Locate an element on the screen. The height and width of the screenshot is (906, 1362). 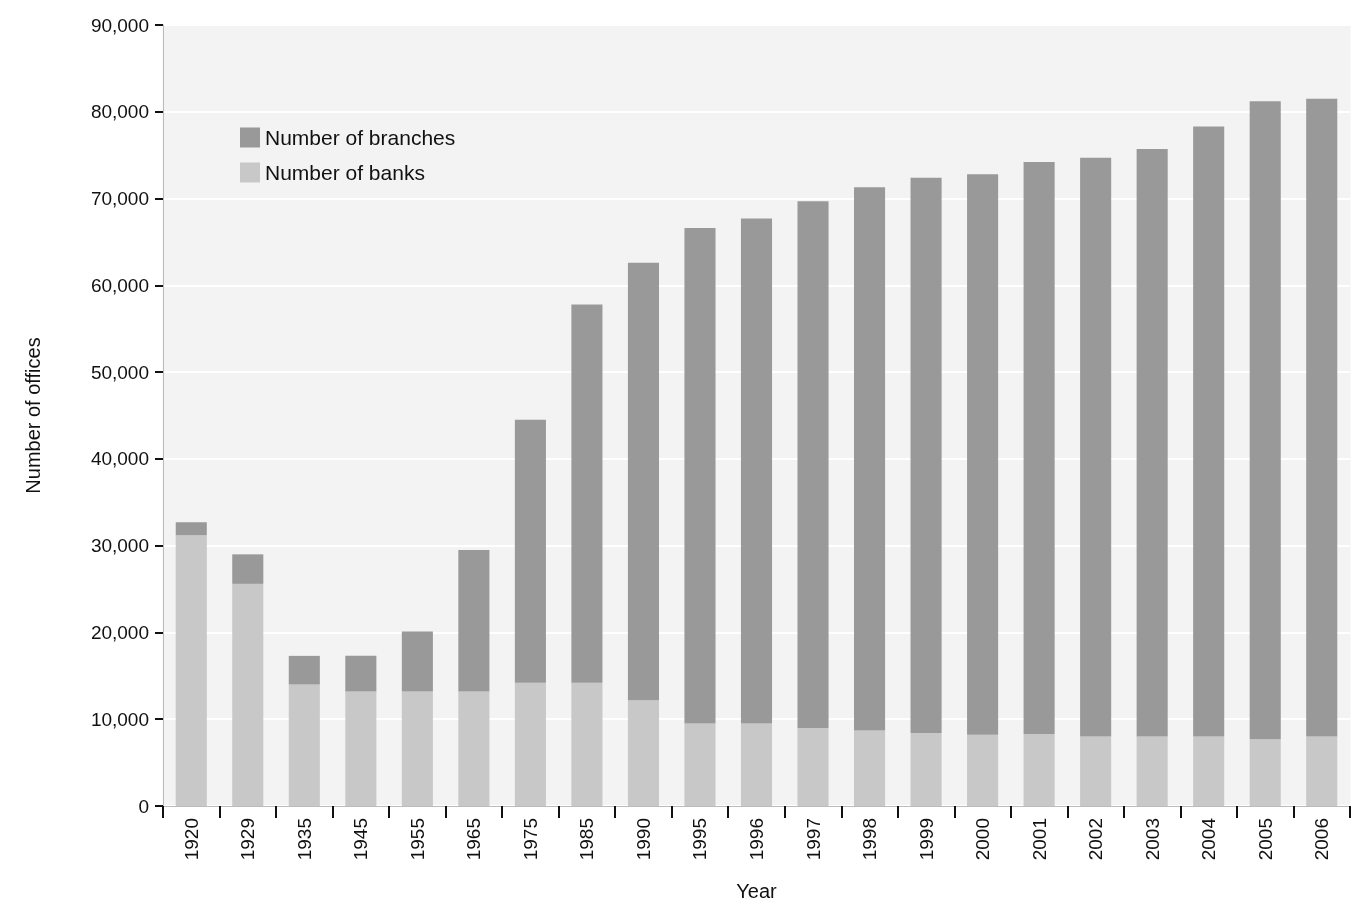
x-tick-label: 1920 is located at coordinates (191, 839).